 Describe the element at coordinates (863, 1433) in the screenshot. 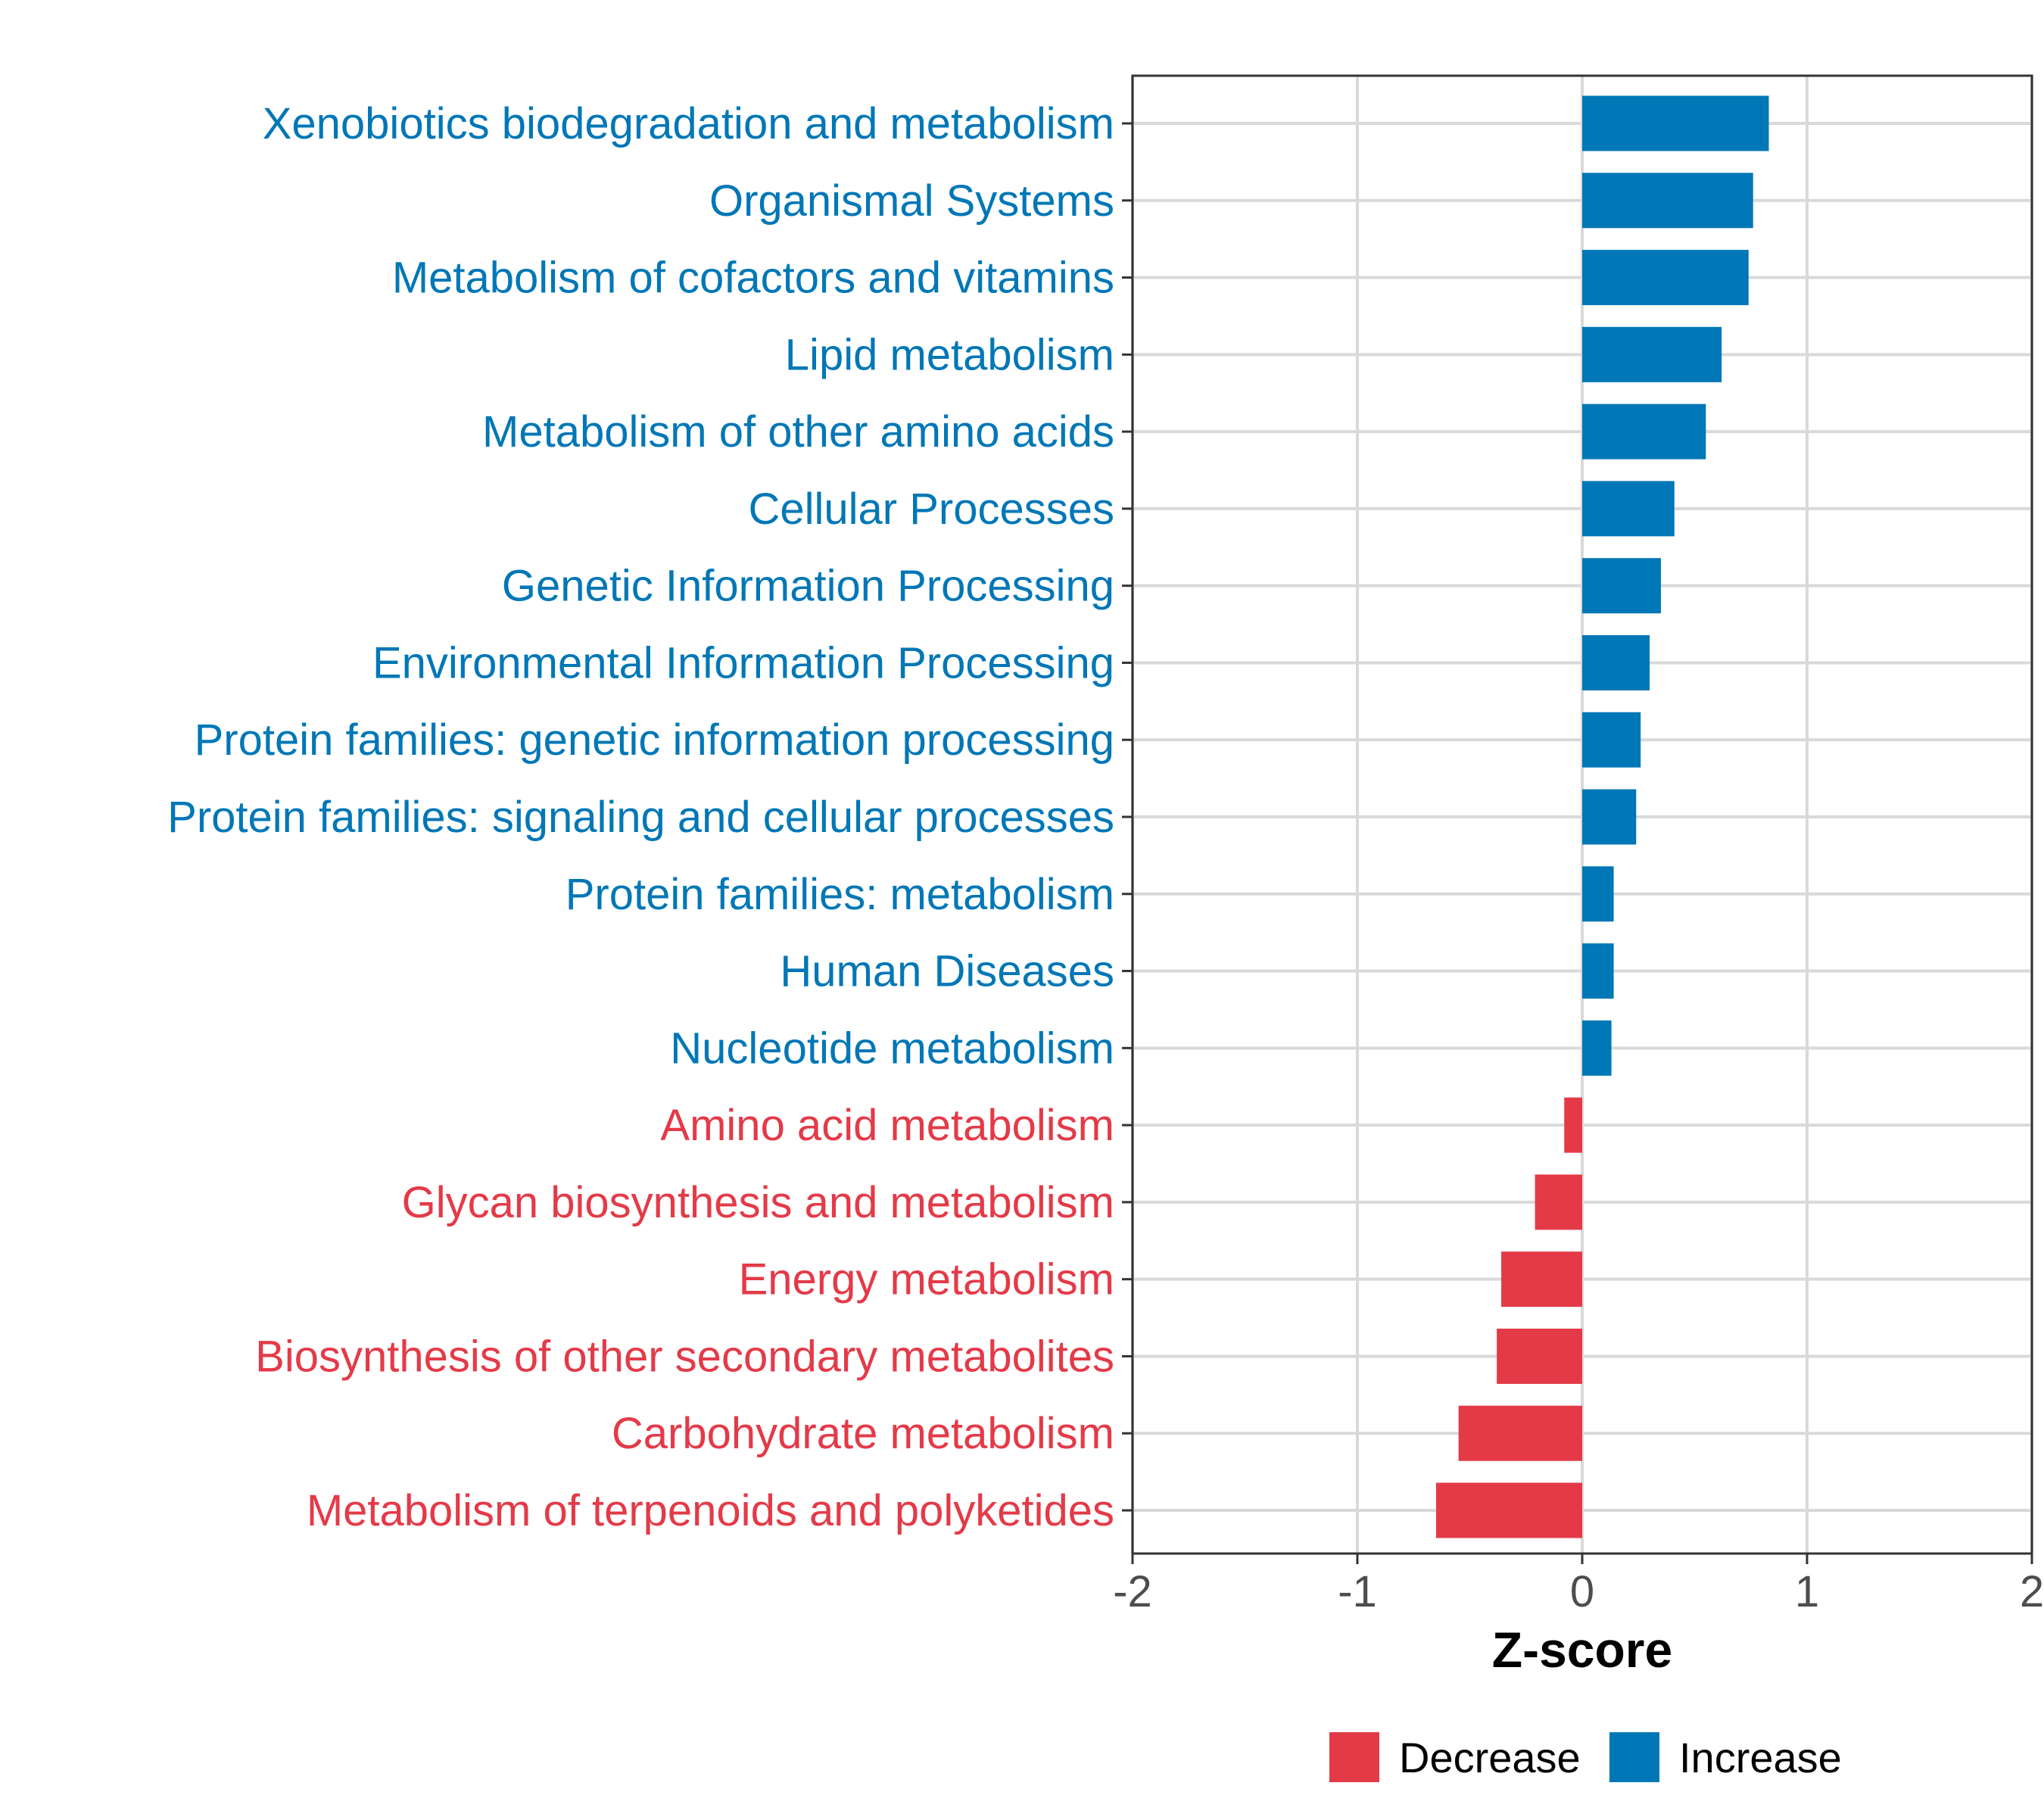

I see `y-tick-label: Carbohydrate metabolism` at that location.